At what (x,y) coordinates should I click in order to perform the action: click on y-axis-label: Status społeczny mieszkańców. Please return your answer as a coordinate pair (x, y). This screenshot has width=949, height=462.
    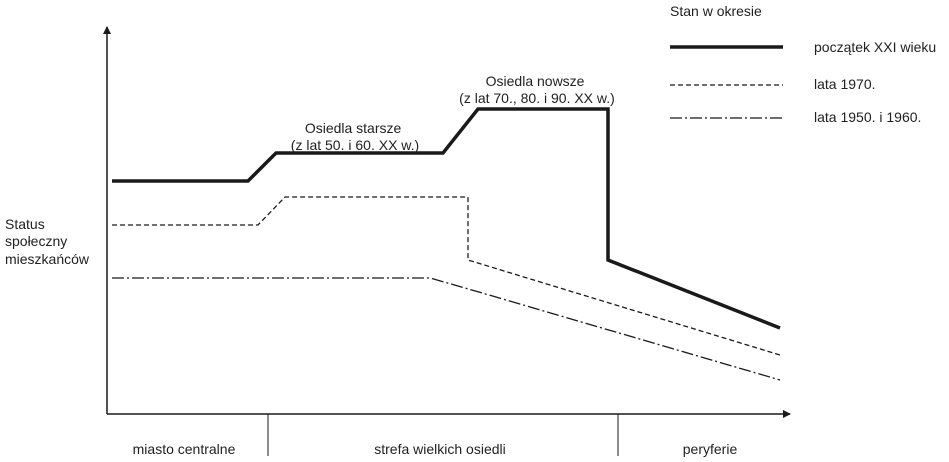
    Looking at the image, I should click on (47, 241).